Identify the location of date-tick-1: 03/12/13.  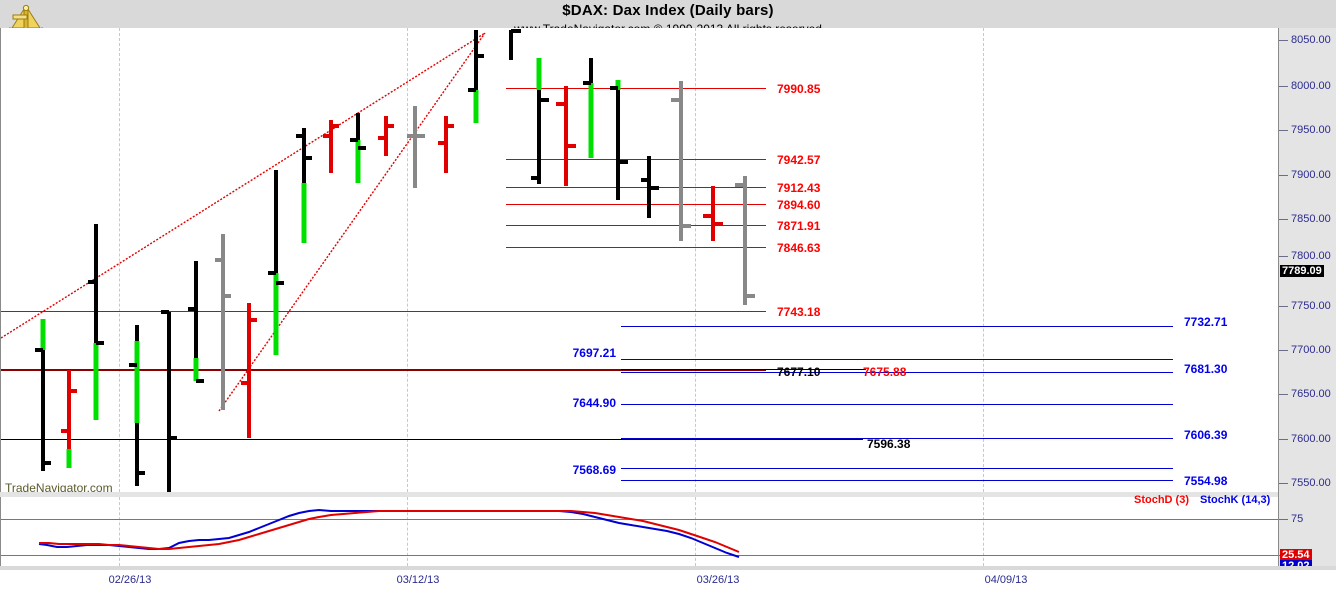
(418, 580).